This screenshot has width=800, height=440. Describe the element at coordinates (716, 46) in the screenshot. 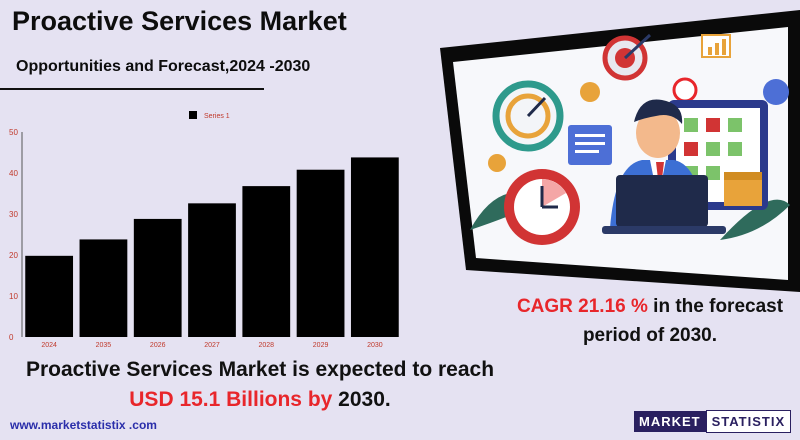

I see `bar-graph-icon` at that location.